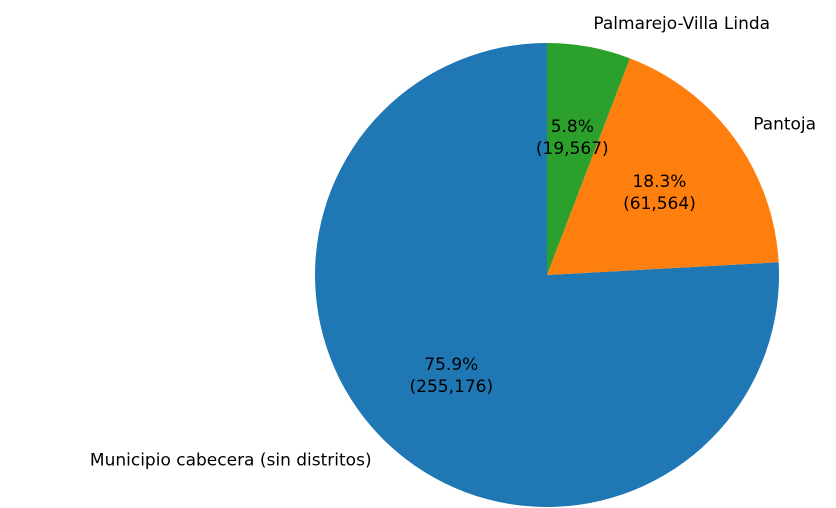  What do you see at coordinates (451, 365) in the screenshot?
I see `percent-label: 75.9%` at bounding box center [451, 365].